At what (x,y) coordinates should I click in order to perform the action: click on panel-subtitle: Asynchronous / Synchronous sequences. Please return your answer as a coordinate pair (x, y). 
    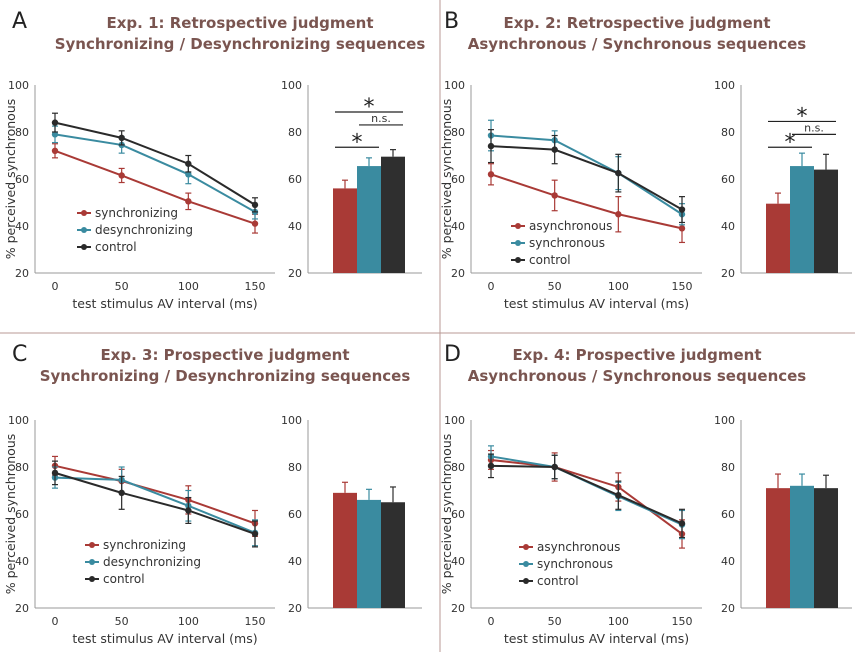
    Looking at the image, I should click on (637, 44).